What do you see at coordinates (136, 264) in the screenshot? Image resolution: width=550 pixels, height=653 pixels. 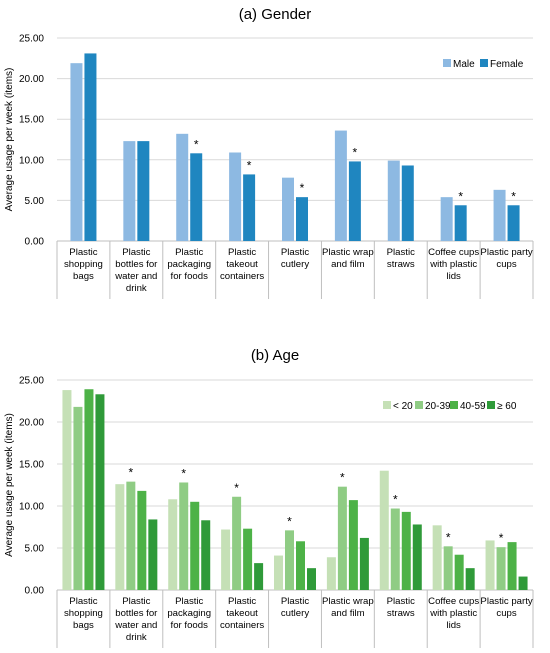 I see `gender-category-label: bottles for` at bounding box center [136, 264].